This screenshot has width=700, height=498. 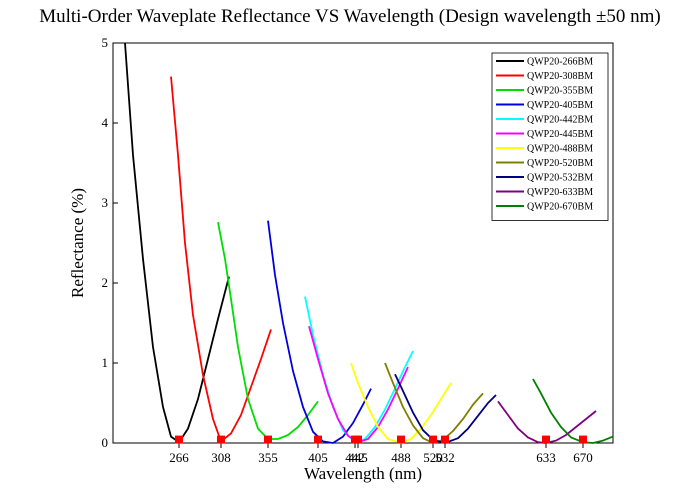 What do you see at coordinates (546, 457) in the screenshot?
I see `x-tick-label: 633` at bounding box center [546, 457].